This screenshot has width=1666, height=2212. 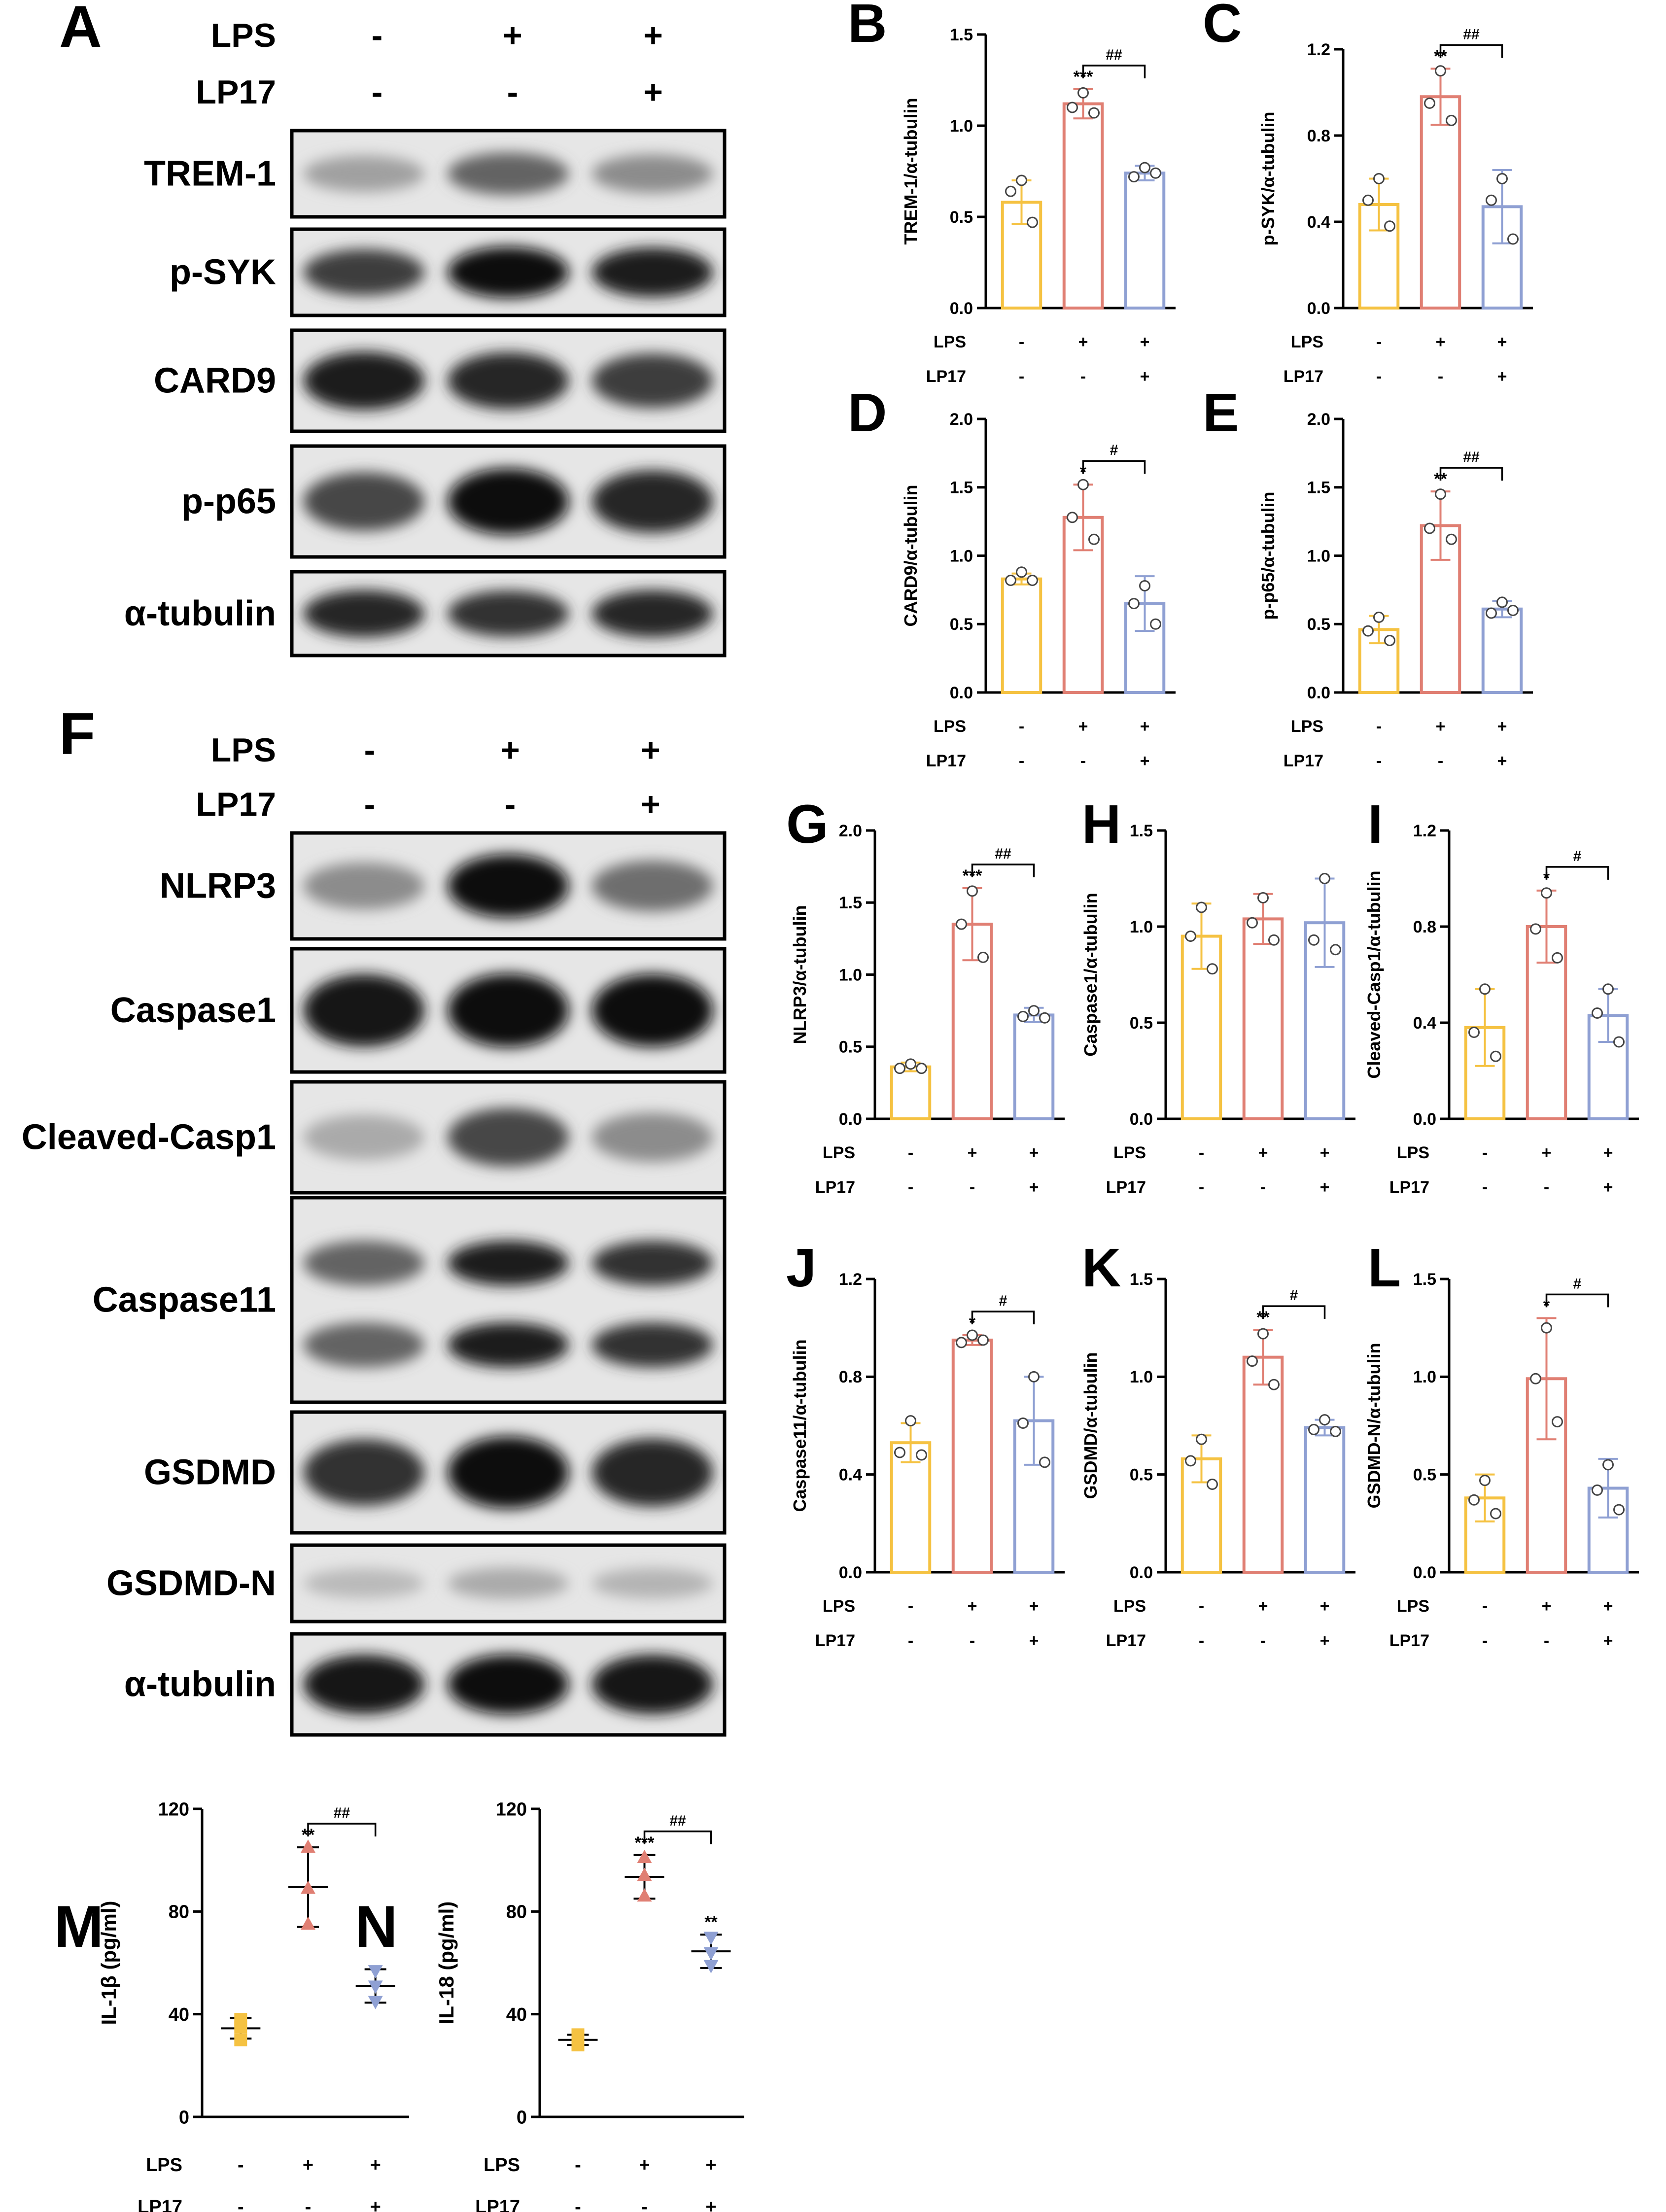 What do you see at coordinates (77, 734) in the screenshot?
I see `panel-letter-F: F` at bounding box center [77, 734].